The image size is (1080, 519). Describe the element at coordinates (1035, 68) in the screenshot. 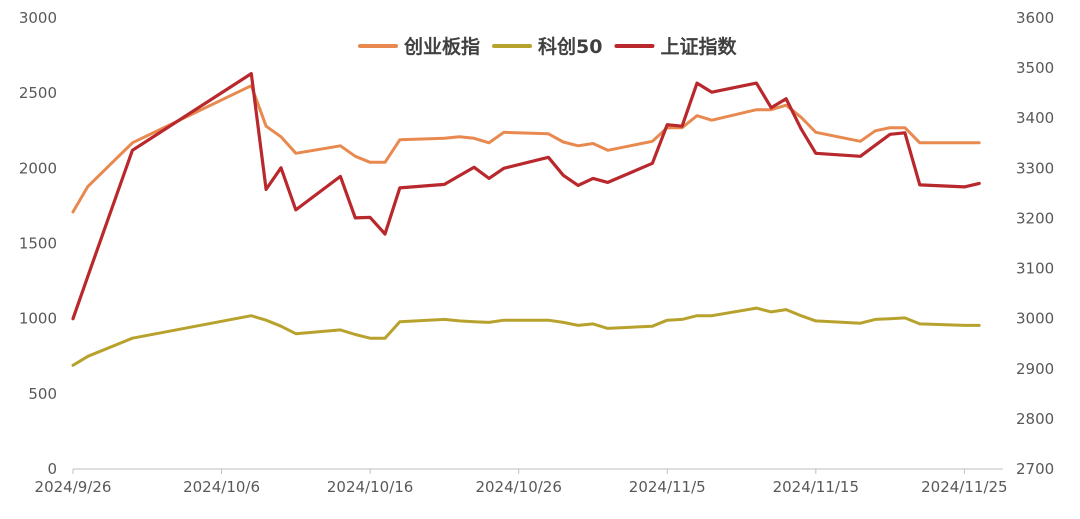

I see `right-tick-label: 3500` at that location.